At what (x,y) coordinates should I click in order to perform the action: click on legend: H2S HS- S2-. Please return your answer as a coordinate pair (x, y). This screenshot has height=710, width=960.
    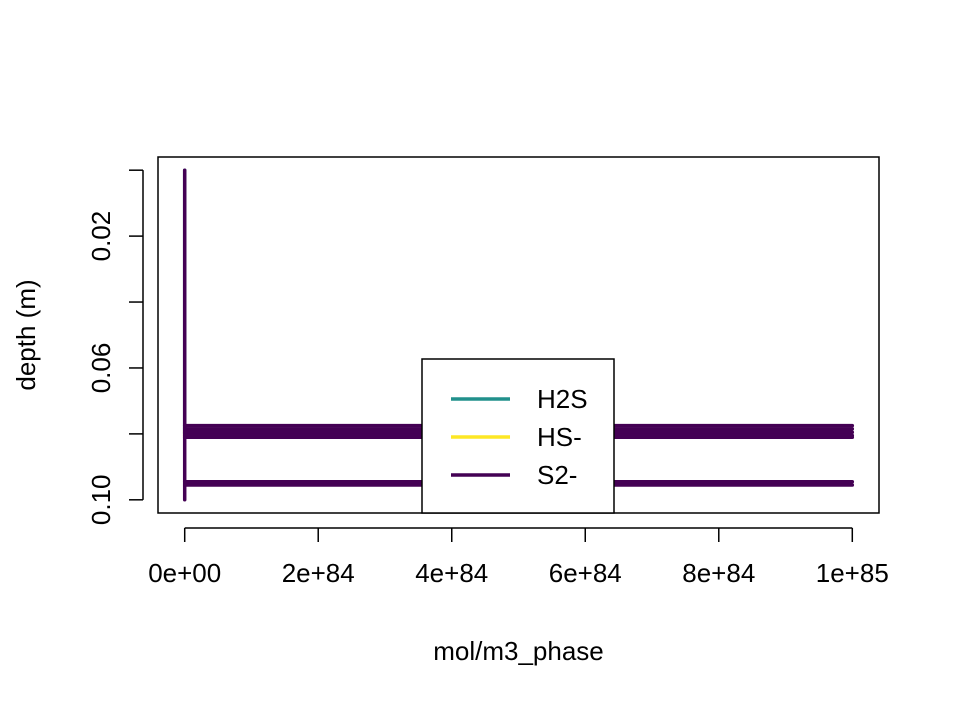
    Looking at the image, I should click on (518, 436).